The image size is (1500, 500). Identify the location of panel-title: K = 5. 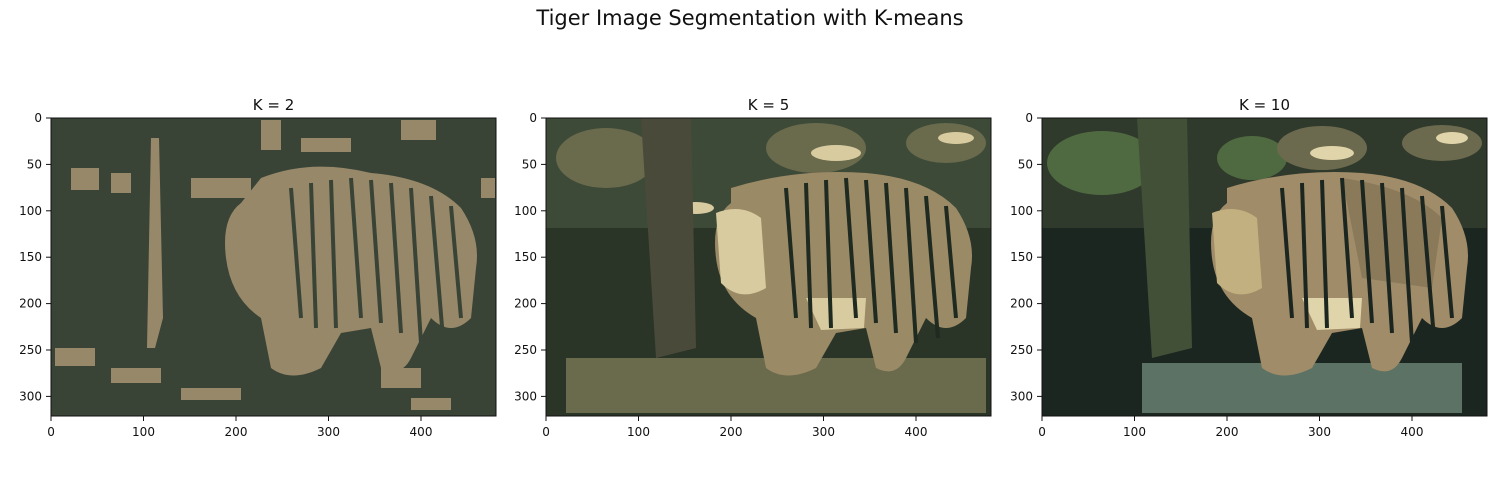
(768, 105).